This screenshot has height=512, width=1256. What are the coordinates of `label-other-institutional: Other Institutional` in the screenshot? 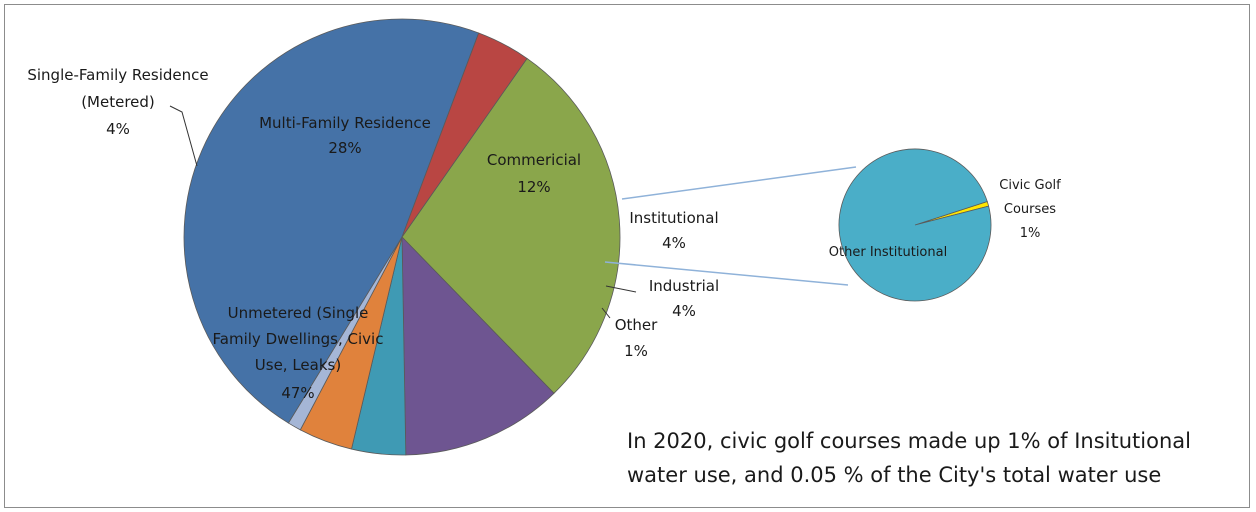 It's located at (888, 252).